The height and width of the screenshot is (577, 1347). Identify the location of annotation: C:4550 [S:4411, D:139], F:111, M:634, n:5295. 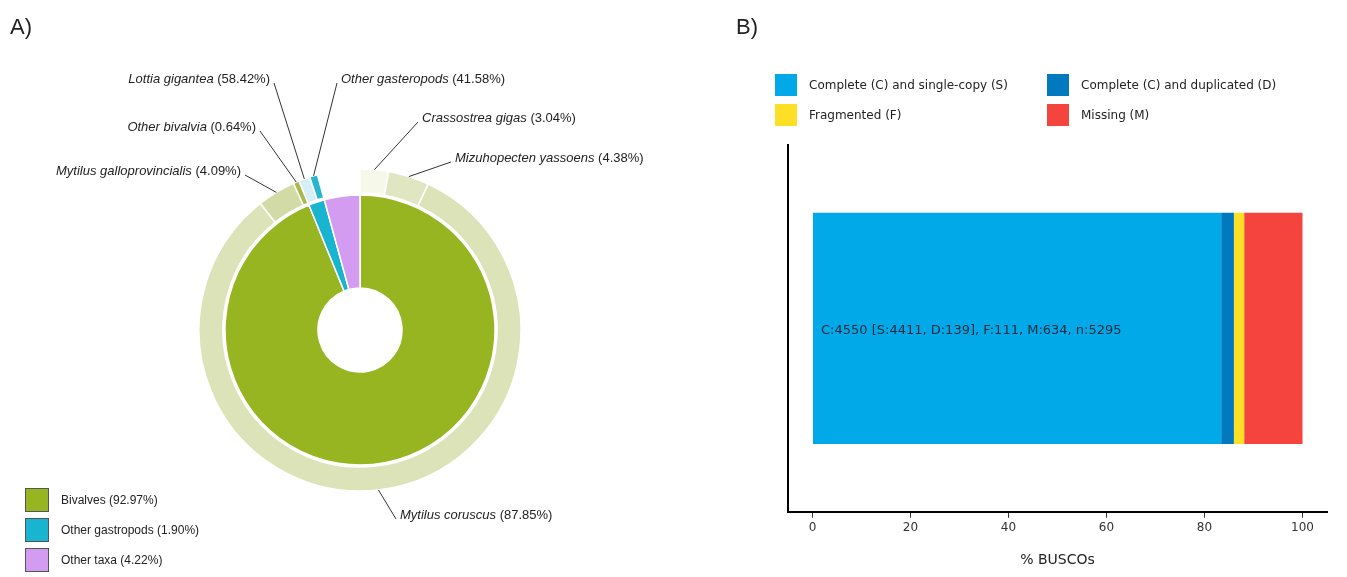
(971, 329).